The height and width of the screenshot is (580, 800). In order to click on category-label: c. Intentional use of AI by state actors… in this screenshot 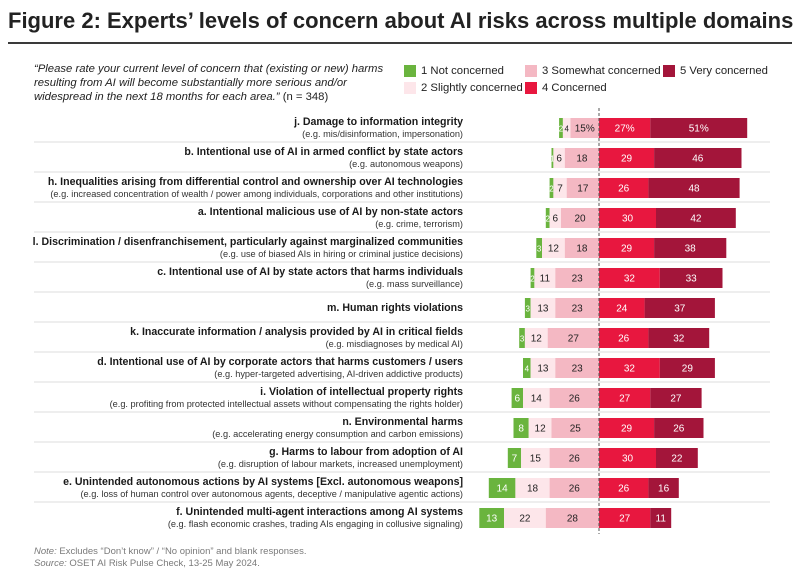, I will do `click(310, 272)`.